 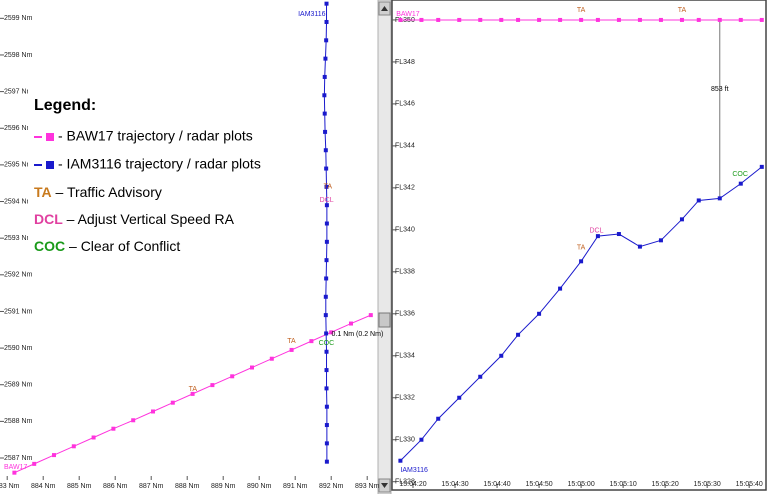 I want to click on scroll-thumb, so click(x=384, y=320).